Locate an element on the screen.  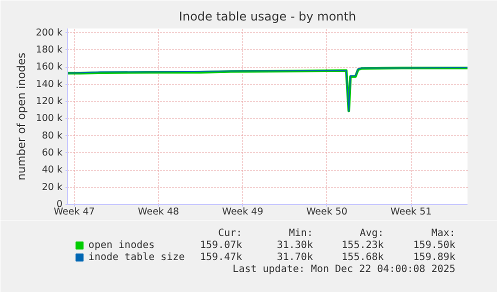
y-tick-label: 20 k is located at coordinates (52, 187).